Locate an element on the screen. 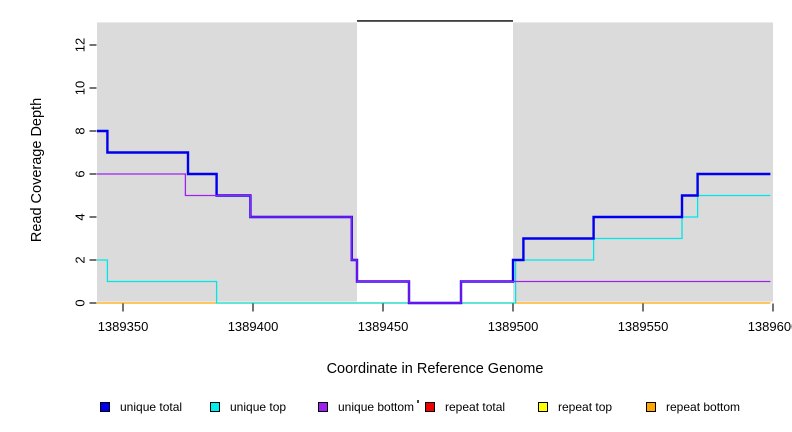 Image resolution: width=792 pixels, height=432 pixels. legend-label: repeat total is located at coordinates (475, 407).